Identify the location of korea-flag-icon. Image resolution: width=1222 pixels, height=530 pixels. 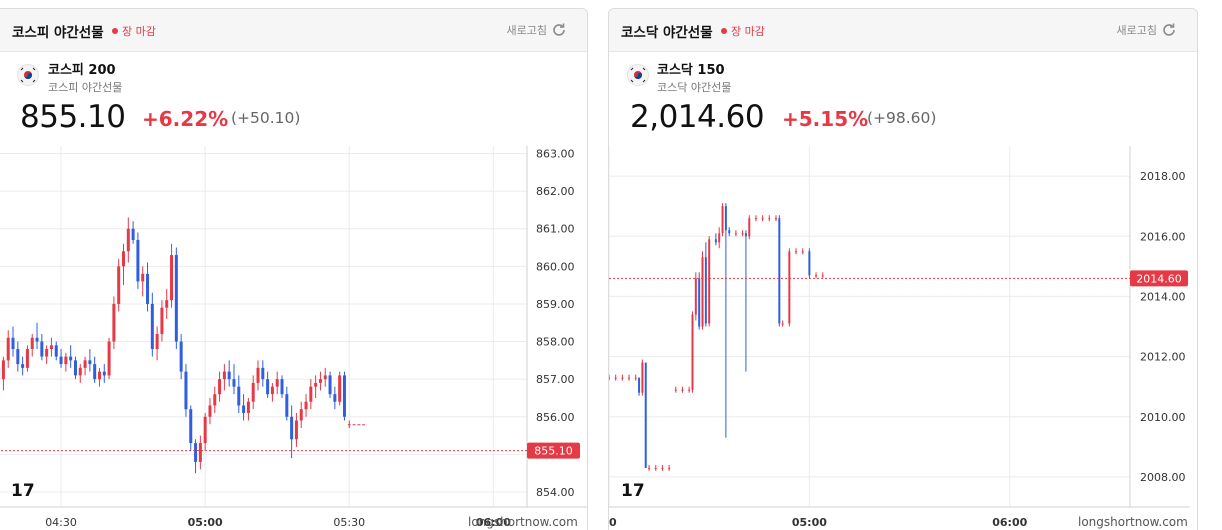
(28, 75).